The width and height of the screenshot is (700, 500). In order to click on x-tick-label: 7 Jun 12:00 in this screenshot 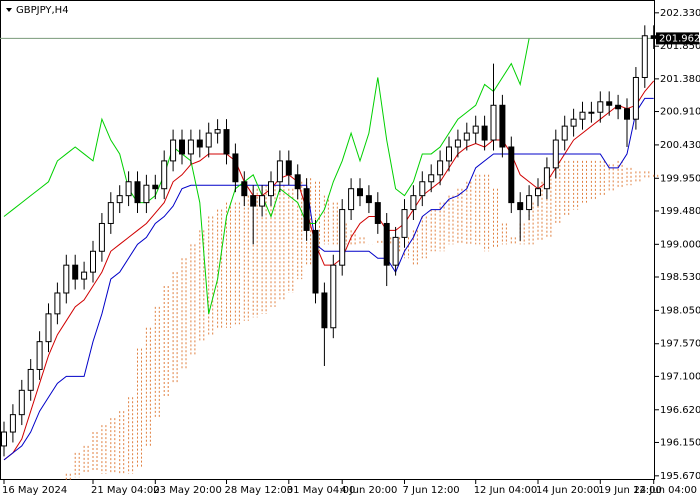, I will do `click(431, 490)`.